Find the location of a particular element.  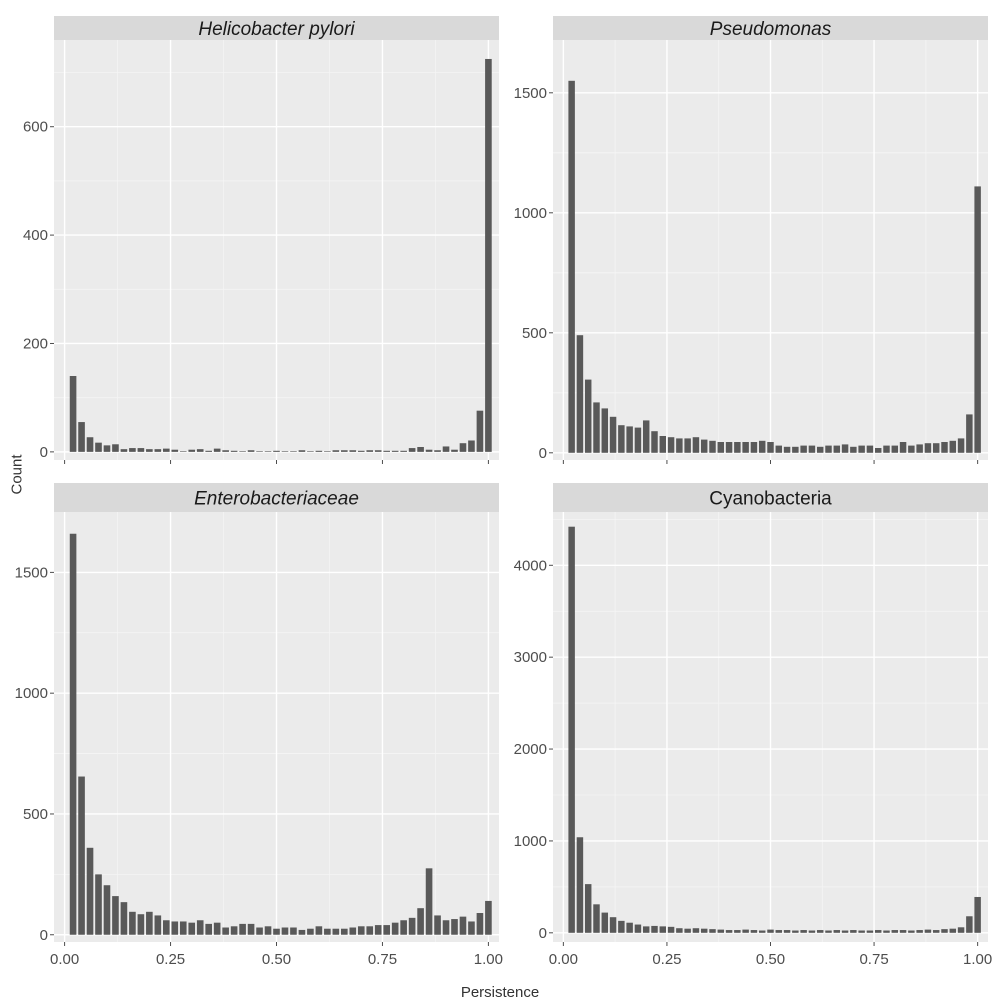

x-tick-label: 0.75 is located at coordinates (873, 959).